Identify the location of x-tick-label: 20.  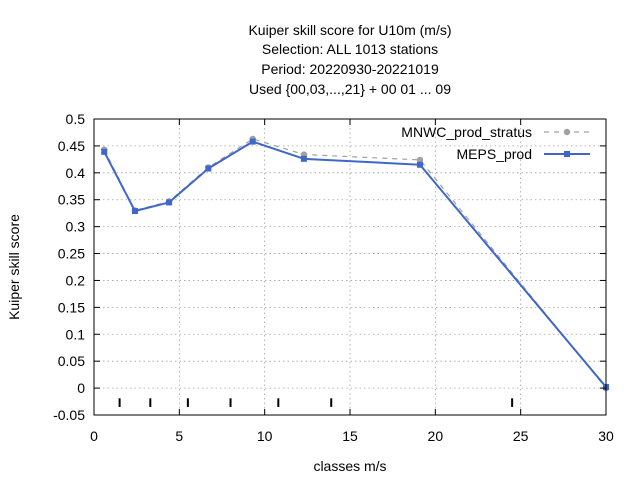
(436, 436).